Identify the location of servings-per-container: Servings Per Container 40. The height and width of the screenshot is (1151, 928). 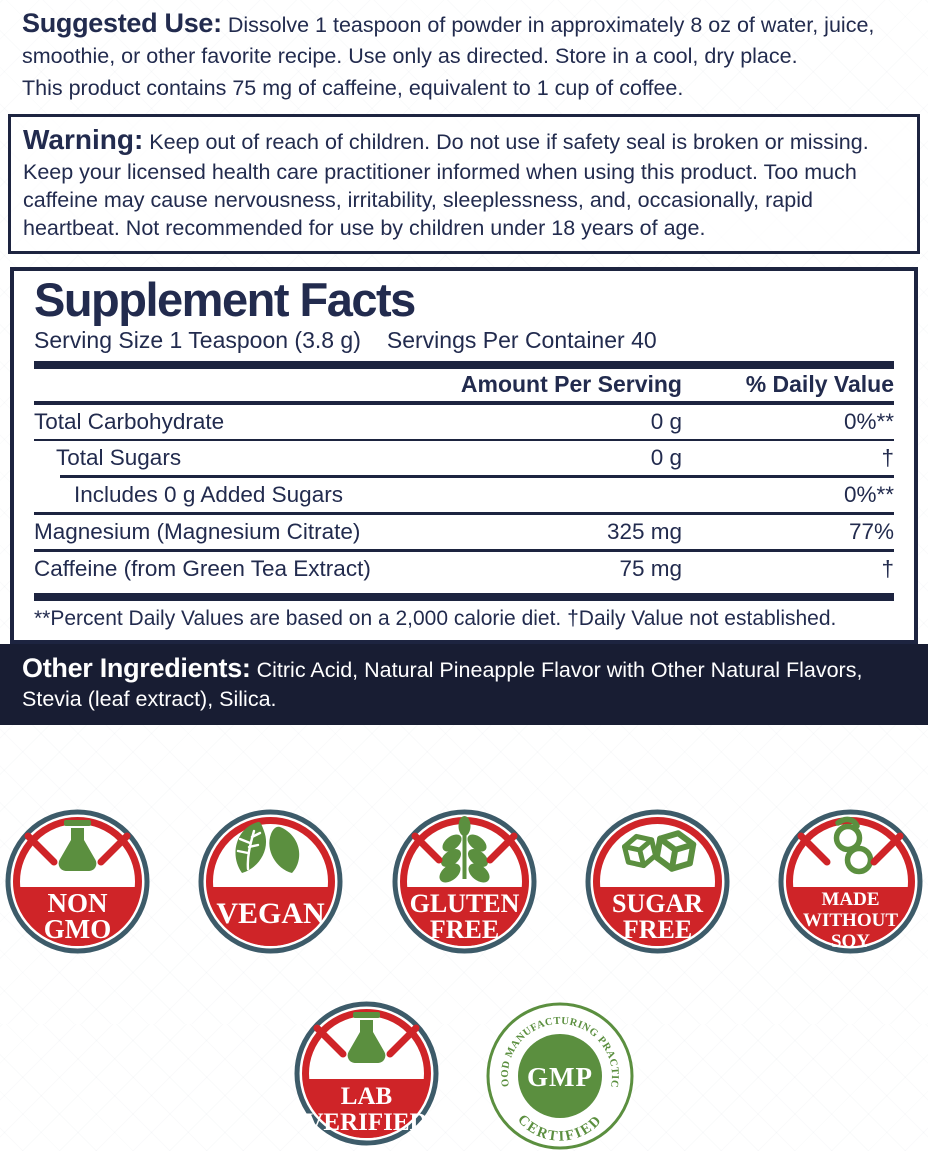
(521, 339).